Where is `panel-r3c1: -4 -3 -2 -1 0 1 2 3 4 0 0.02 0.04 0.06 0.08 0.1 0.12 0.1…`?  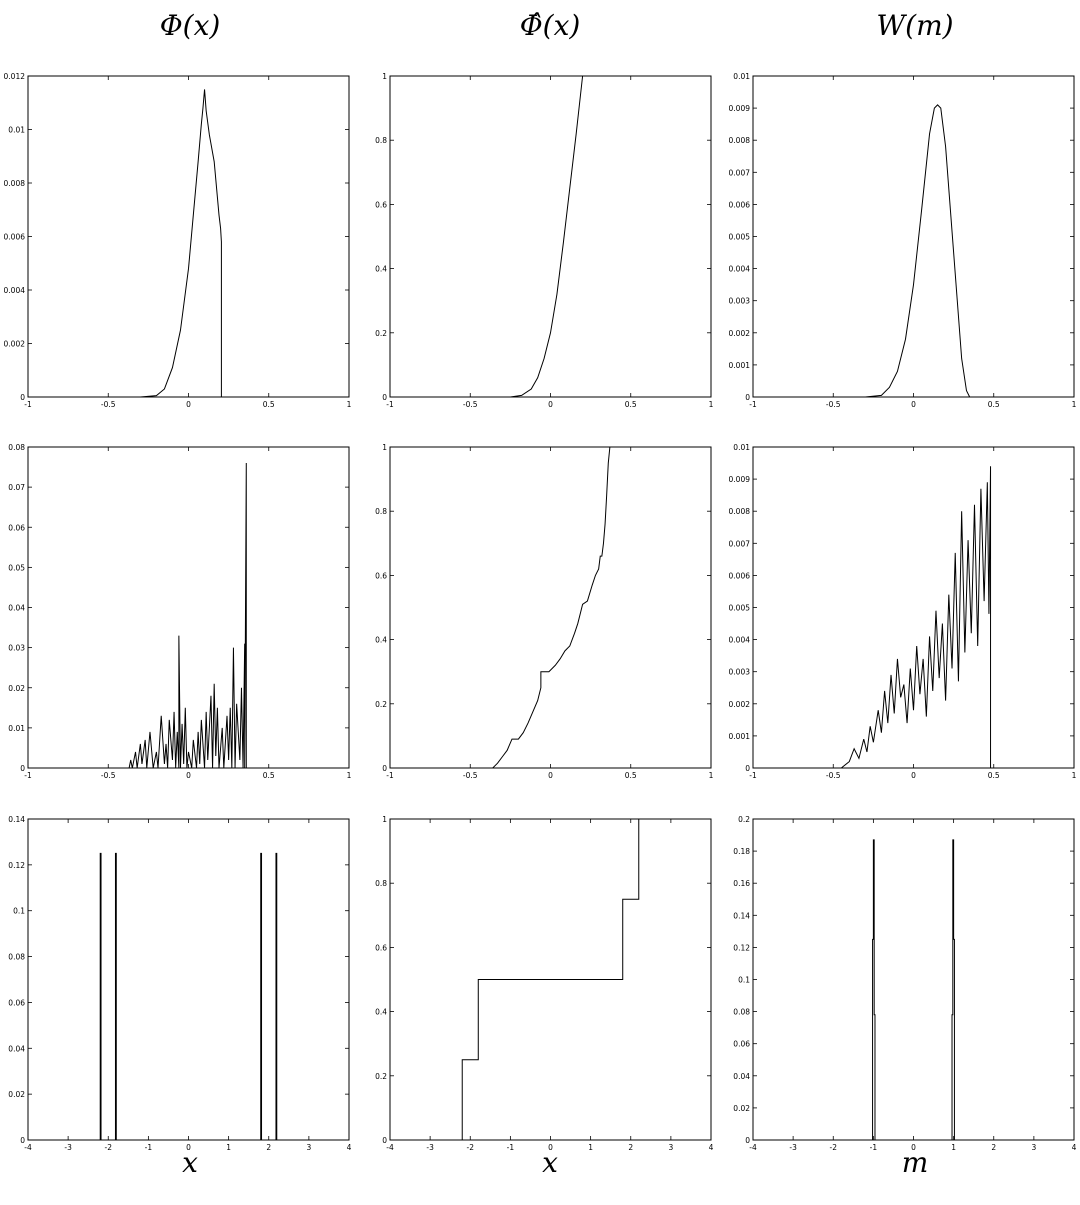
panel-r3c1: -4 -3 -2 -1 0 1 2 3 4 0 0.02 0.04 0.06 0.08 0.1 0.12 0.1… is located at coordinates (179, 983).